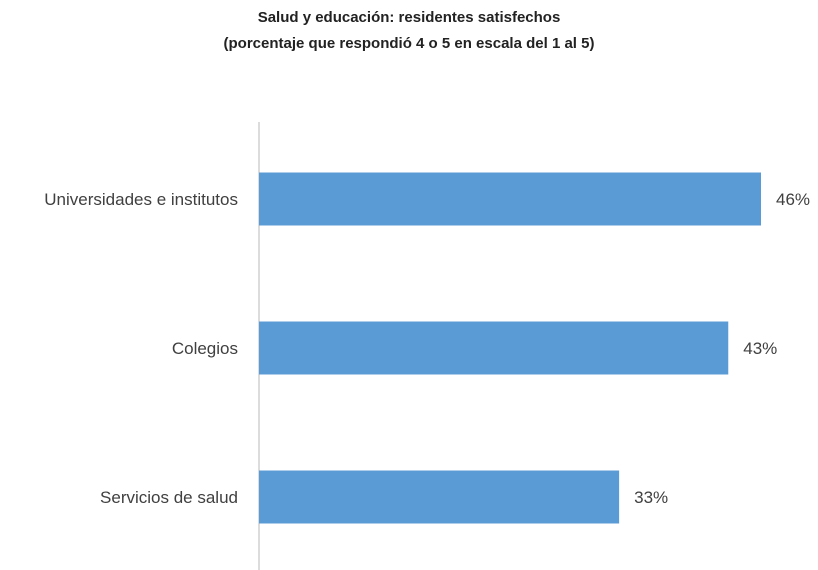  What do you see at coordinates (205, 348) in the screenshot?
I see `category-label: Colegios` at bounding box center [205, 348].